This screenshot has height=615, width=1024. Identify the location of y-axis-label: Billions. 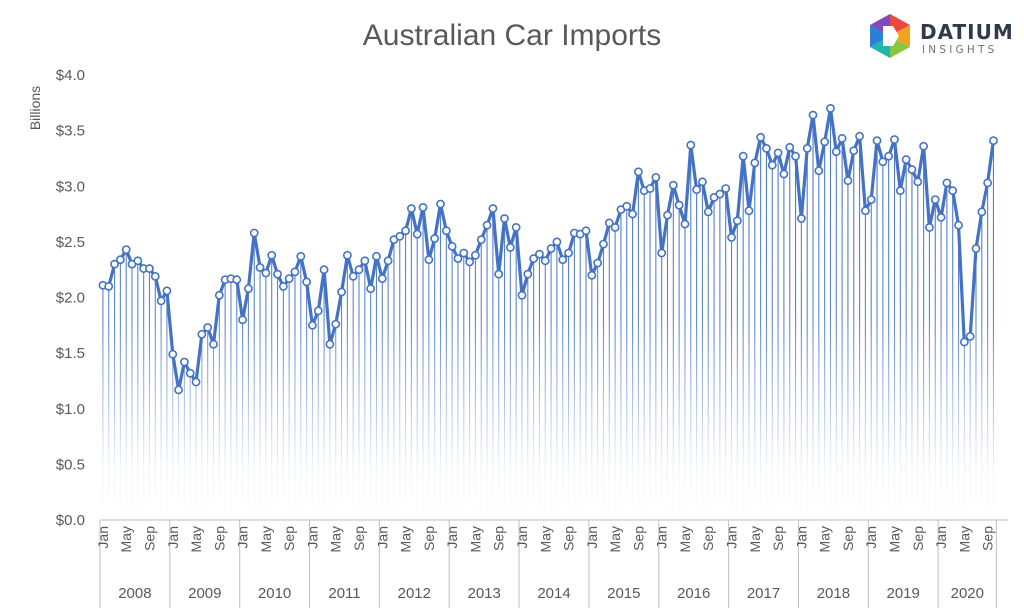
(35, 108).